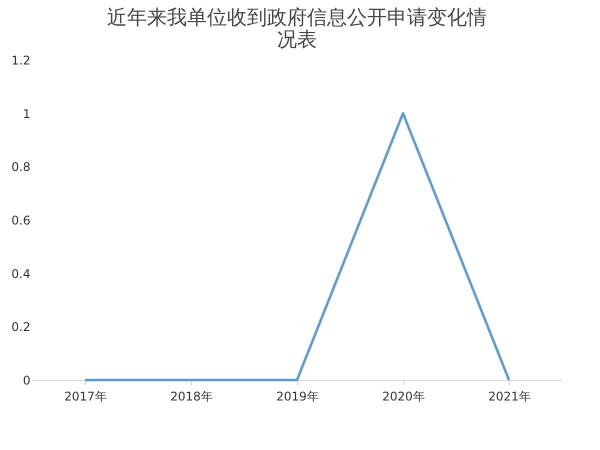  What do you see at coordinates (85, 397) in the screenshot?
I see `x-tick-label: 2017年` at bounding box center [85, 397].